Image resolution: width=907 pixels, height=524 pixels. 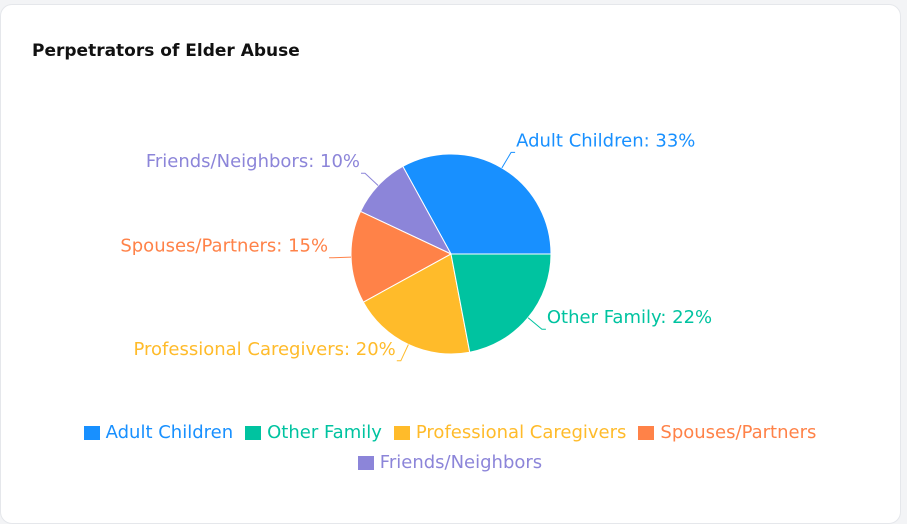 I want to click on legend-item-friends-neighbors: Friends/Neighbors, so click(x=450, y=463).